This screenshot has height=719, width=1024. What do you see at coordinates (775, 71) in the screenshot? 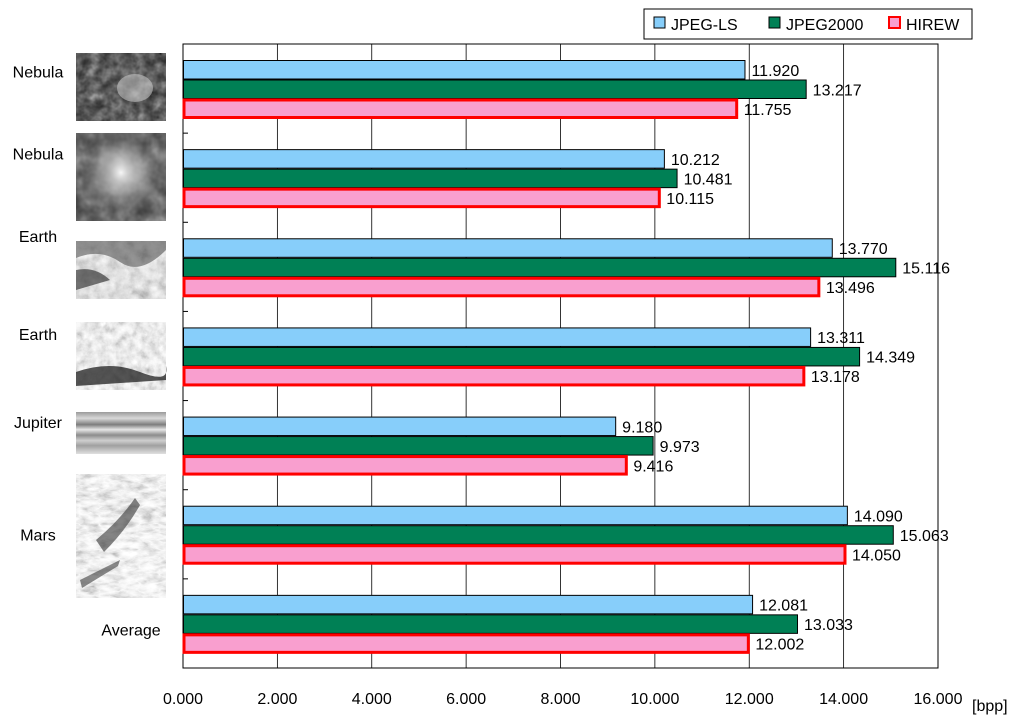
I see `bar-value-label: 11.920` at bounding box center [775, 71].